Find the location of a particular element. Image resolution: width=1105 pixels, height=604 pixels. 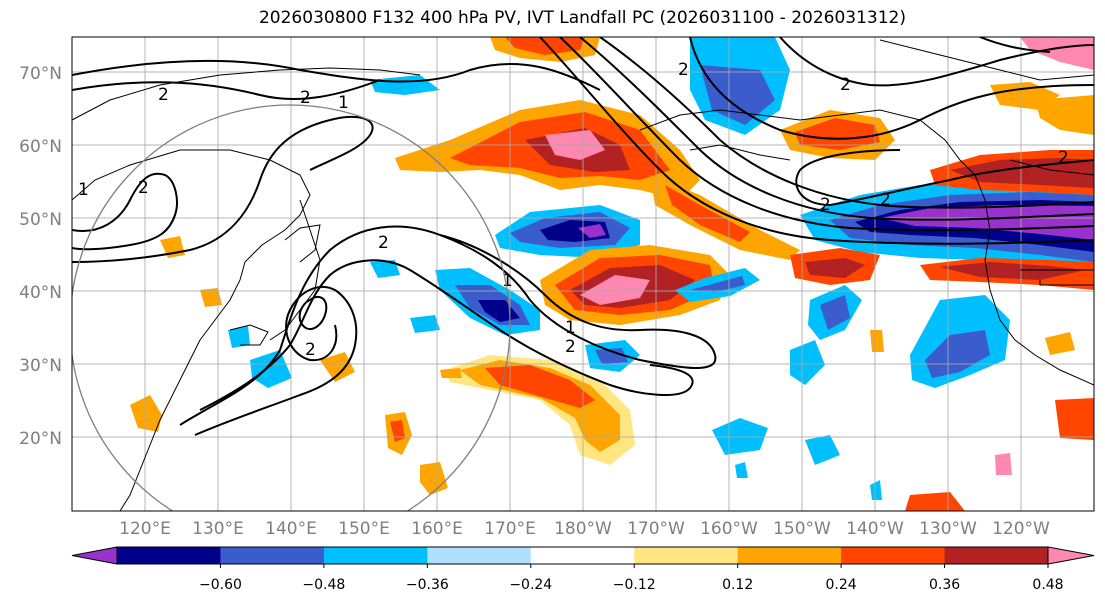

colorbar-extend-min is located at coordinates (94, 555).